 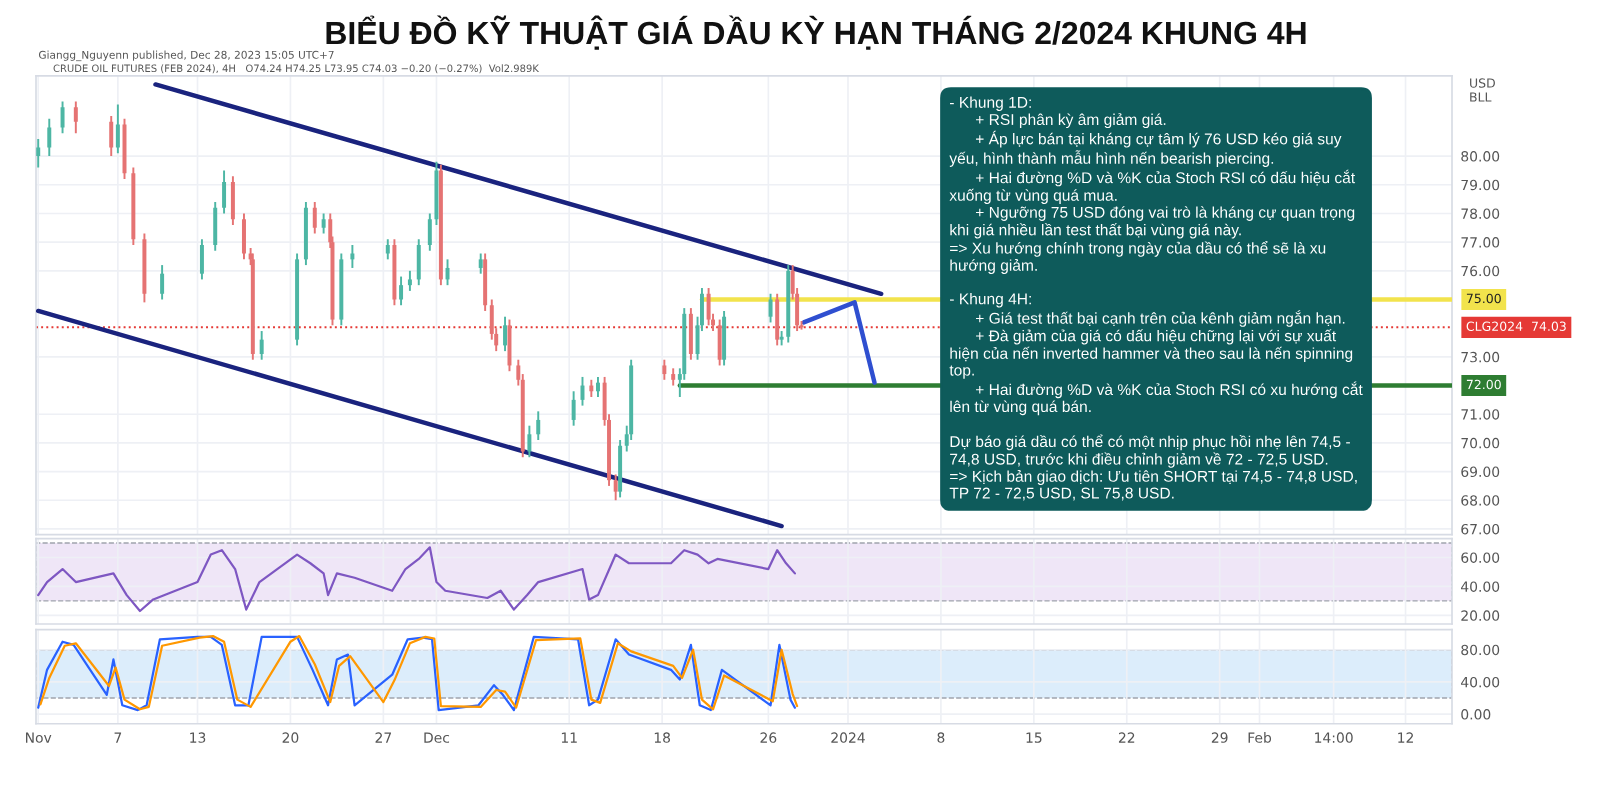 I want to click on chart-title: BIỂU ĐỒ KỸ THUẬT GIÁ DẦU KỲ HẠN THÁNG 2/2024 KHUNG 4H, so click(x=816, y=32).